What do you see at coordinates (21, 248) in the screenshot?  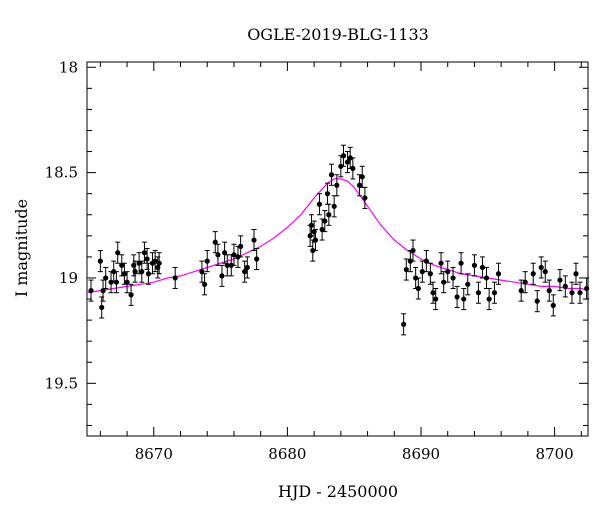 I see `y-axis-label: I magnitude` at bounding box center [21, 248].